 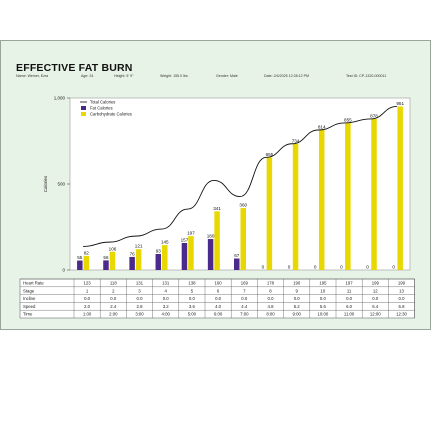 I want to click on fat-value-label: 55, so click(x=80, y=257).